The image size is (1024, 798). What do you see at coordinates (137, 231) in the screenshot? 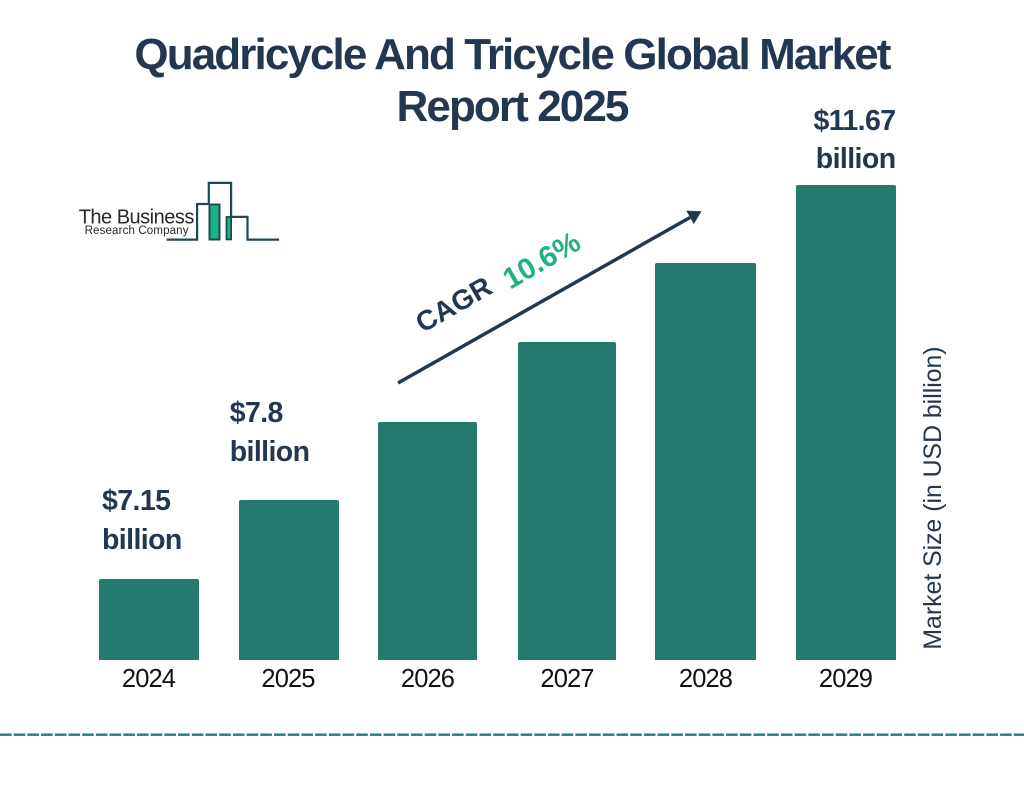
I see `svg-text: Research Company` at bounding box center [137, 231].